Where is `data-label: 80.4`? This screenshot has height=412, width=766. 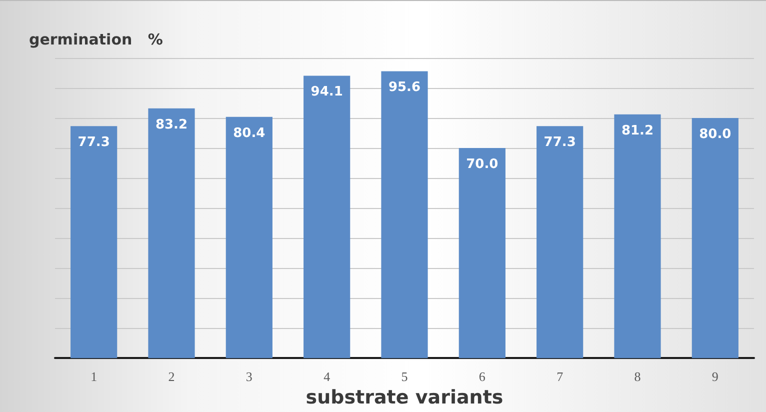 data-label: 80.4 is located at coordinates (249, 133).